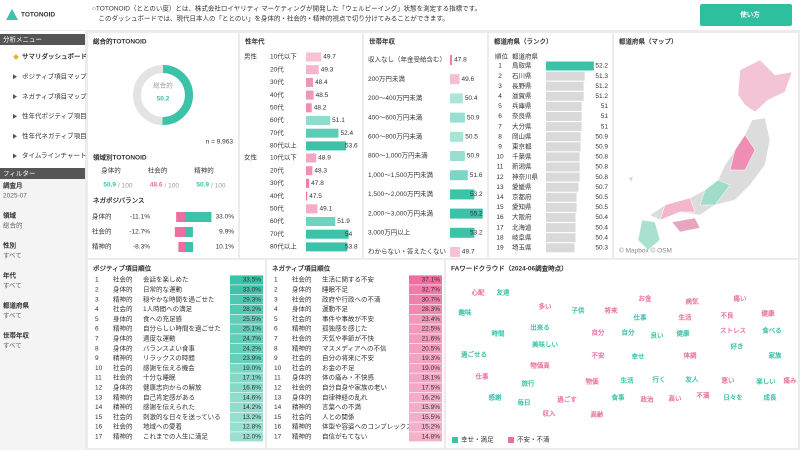  I want to click on cloud-word: 楽しい, so click(765, 381).